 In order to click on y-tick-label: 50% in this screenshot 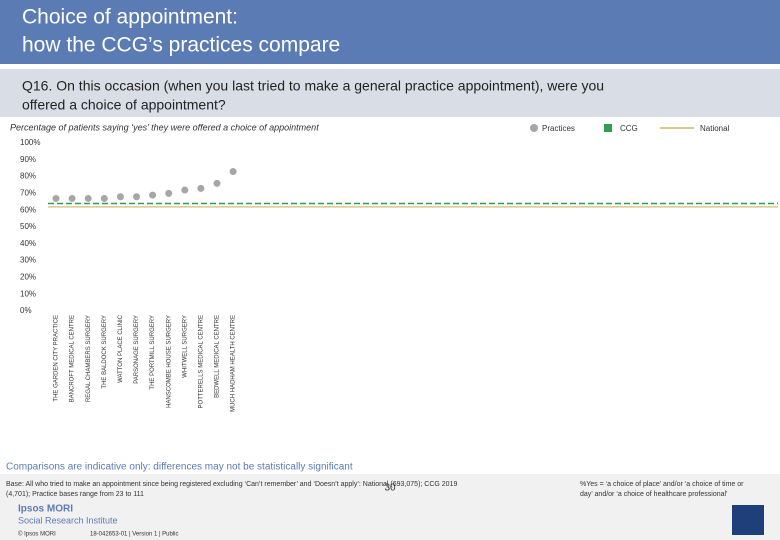, I will do `click(28, 226)`.